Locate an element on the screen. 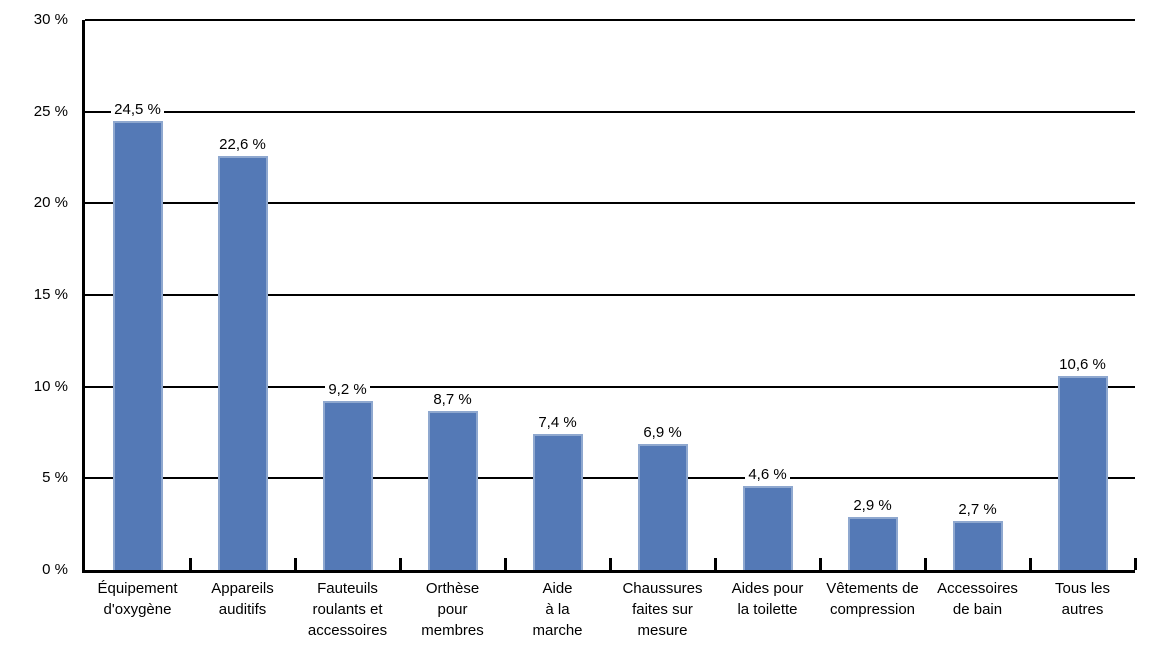 This screenshot has width=1170, height=664. bar-value-label: 4,6 % is located at coordinates (768, 474).